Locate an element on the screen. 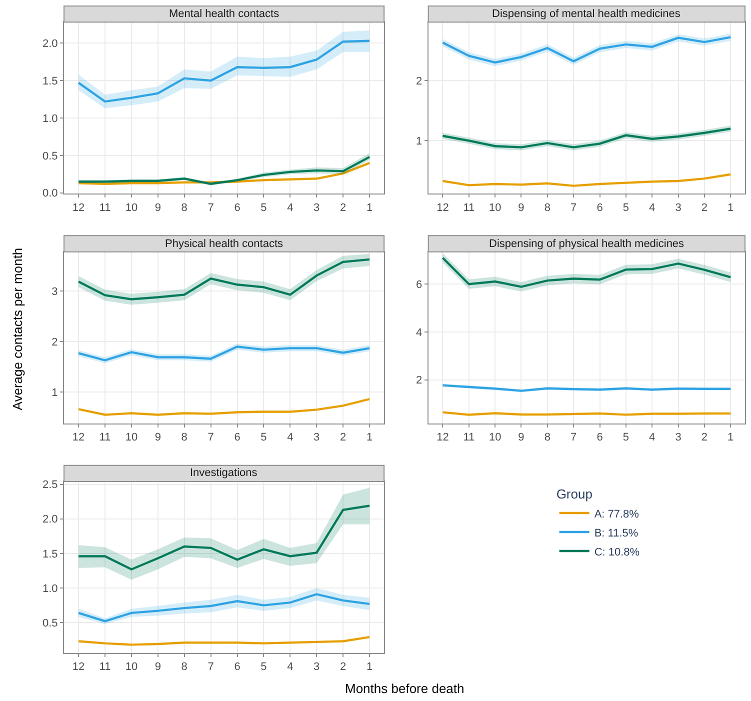 The image size is (751, 701). y-tick-label: 3 is located at coordinates (55, 292).